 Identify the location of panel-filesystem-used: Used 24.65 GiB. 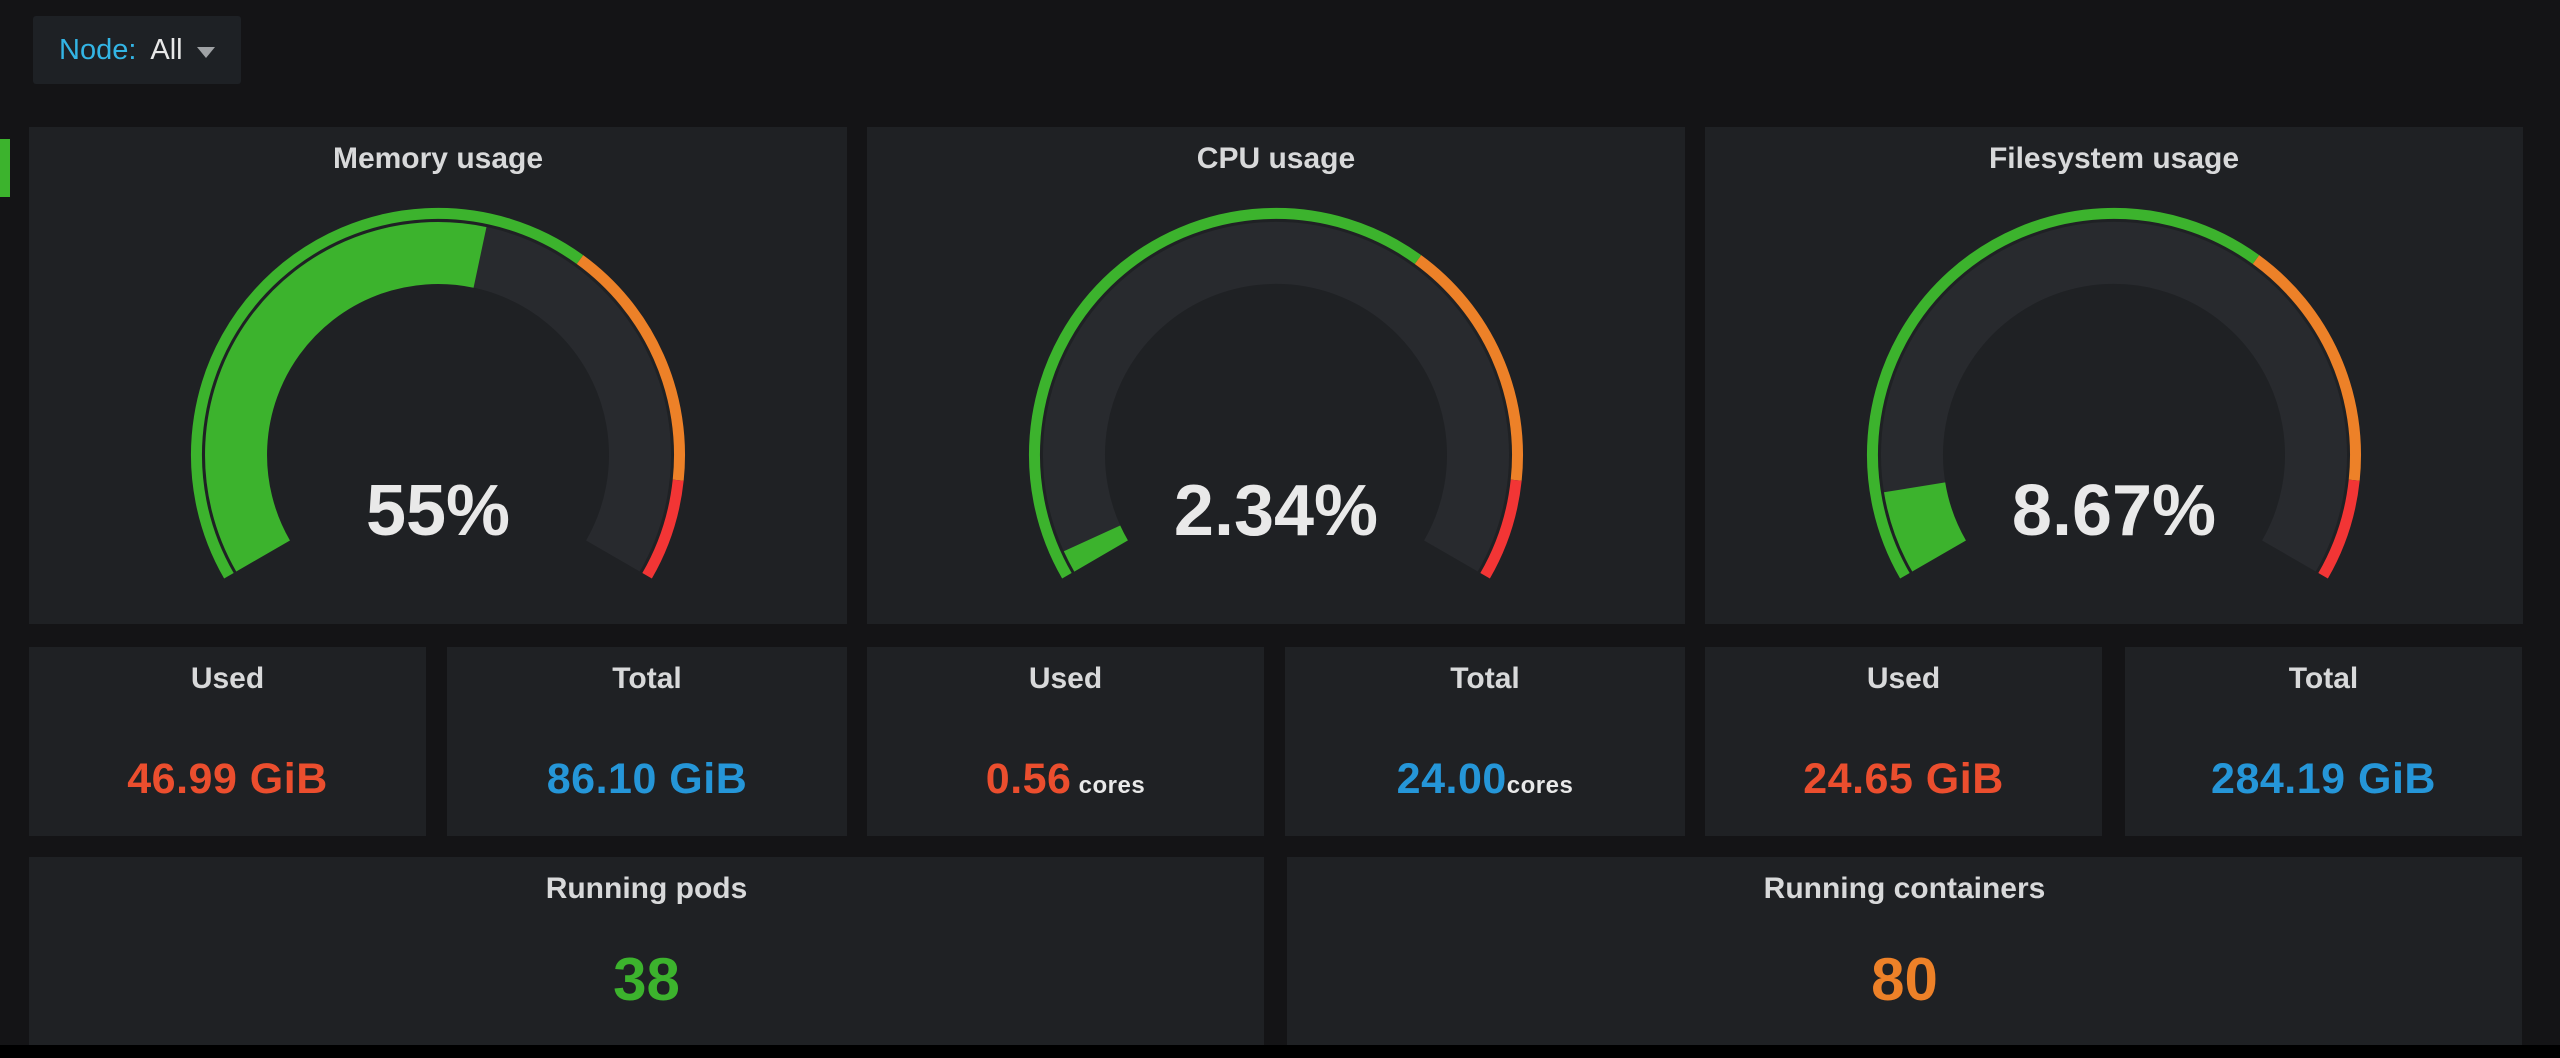
(1903, 741).